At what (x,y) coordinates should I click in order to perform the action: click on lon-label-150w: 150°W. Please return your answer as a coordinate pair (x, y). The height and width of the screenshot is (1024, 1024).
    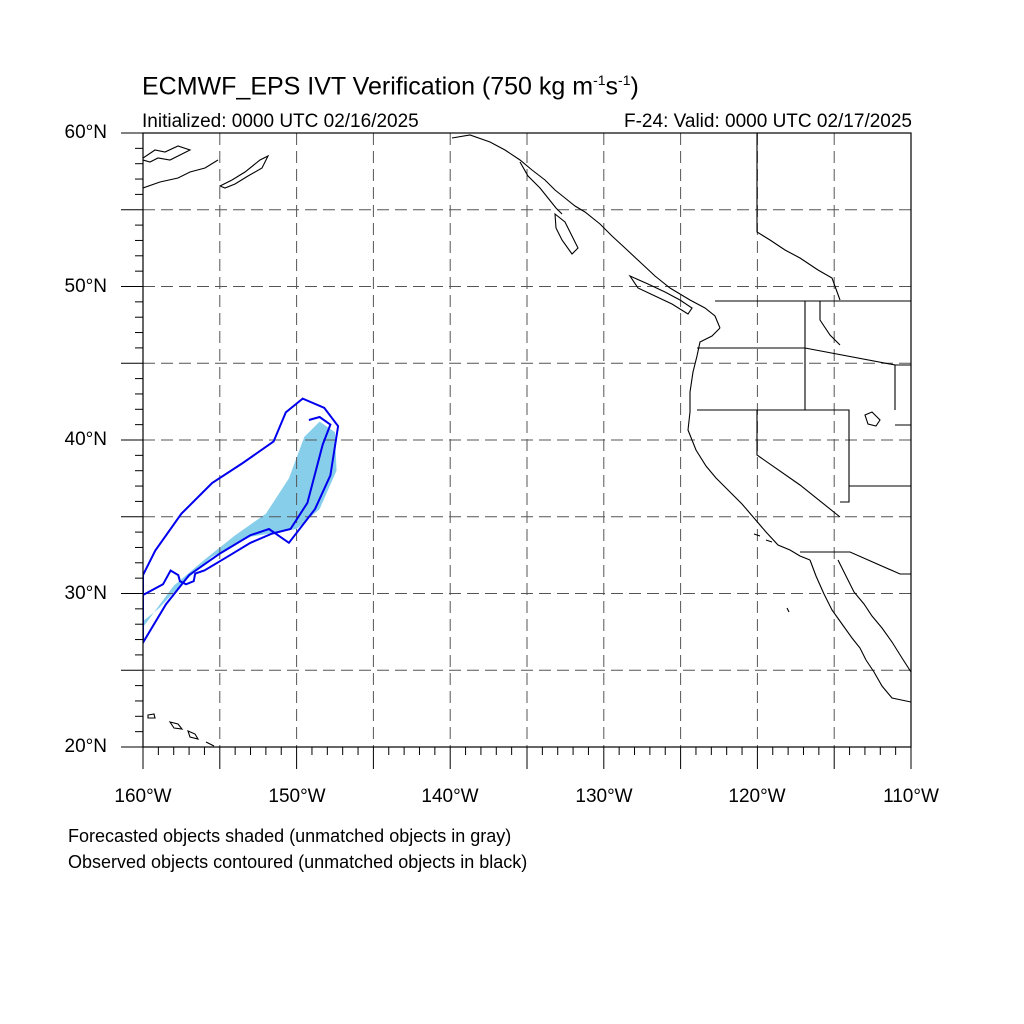
    Looking at the image, I should click on (297, 796).